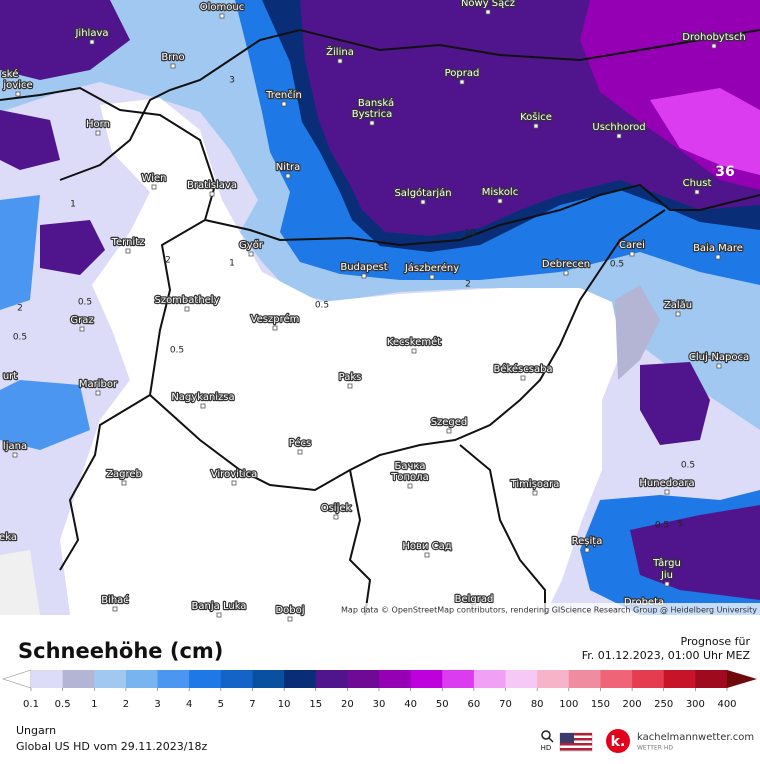 This screenshot has width=760, height=764. Describe the element at coordinates (157, 704) in the screenshot. I see `colorbar-tick-label: 3` at that location.